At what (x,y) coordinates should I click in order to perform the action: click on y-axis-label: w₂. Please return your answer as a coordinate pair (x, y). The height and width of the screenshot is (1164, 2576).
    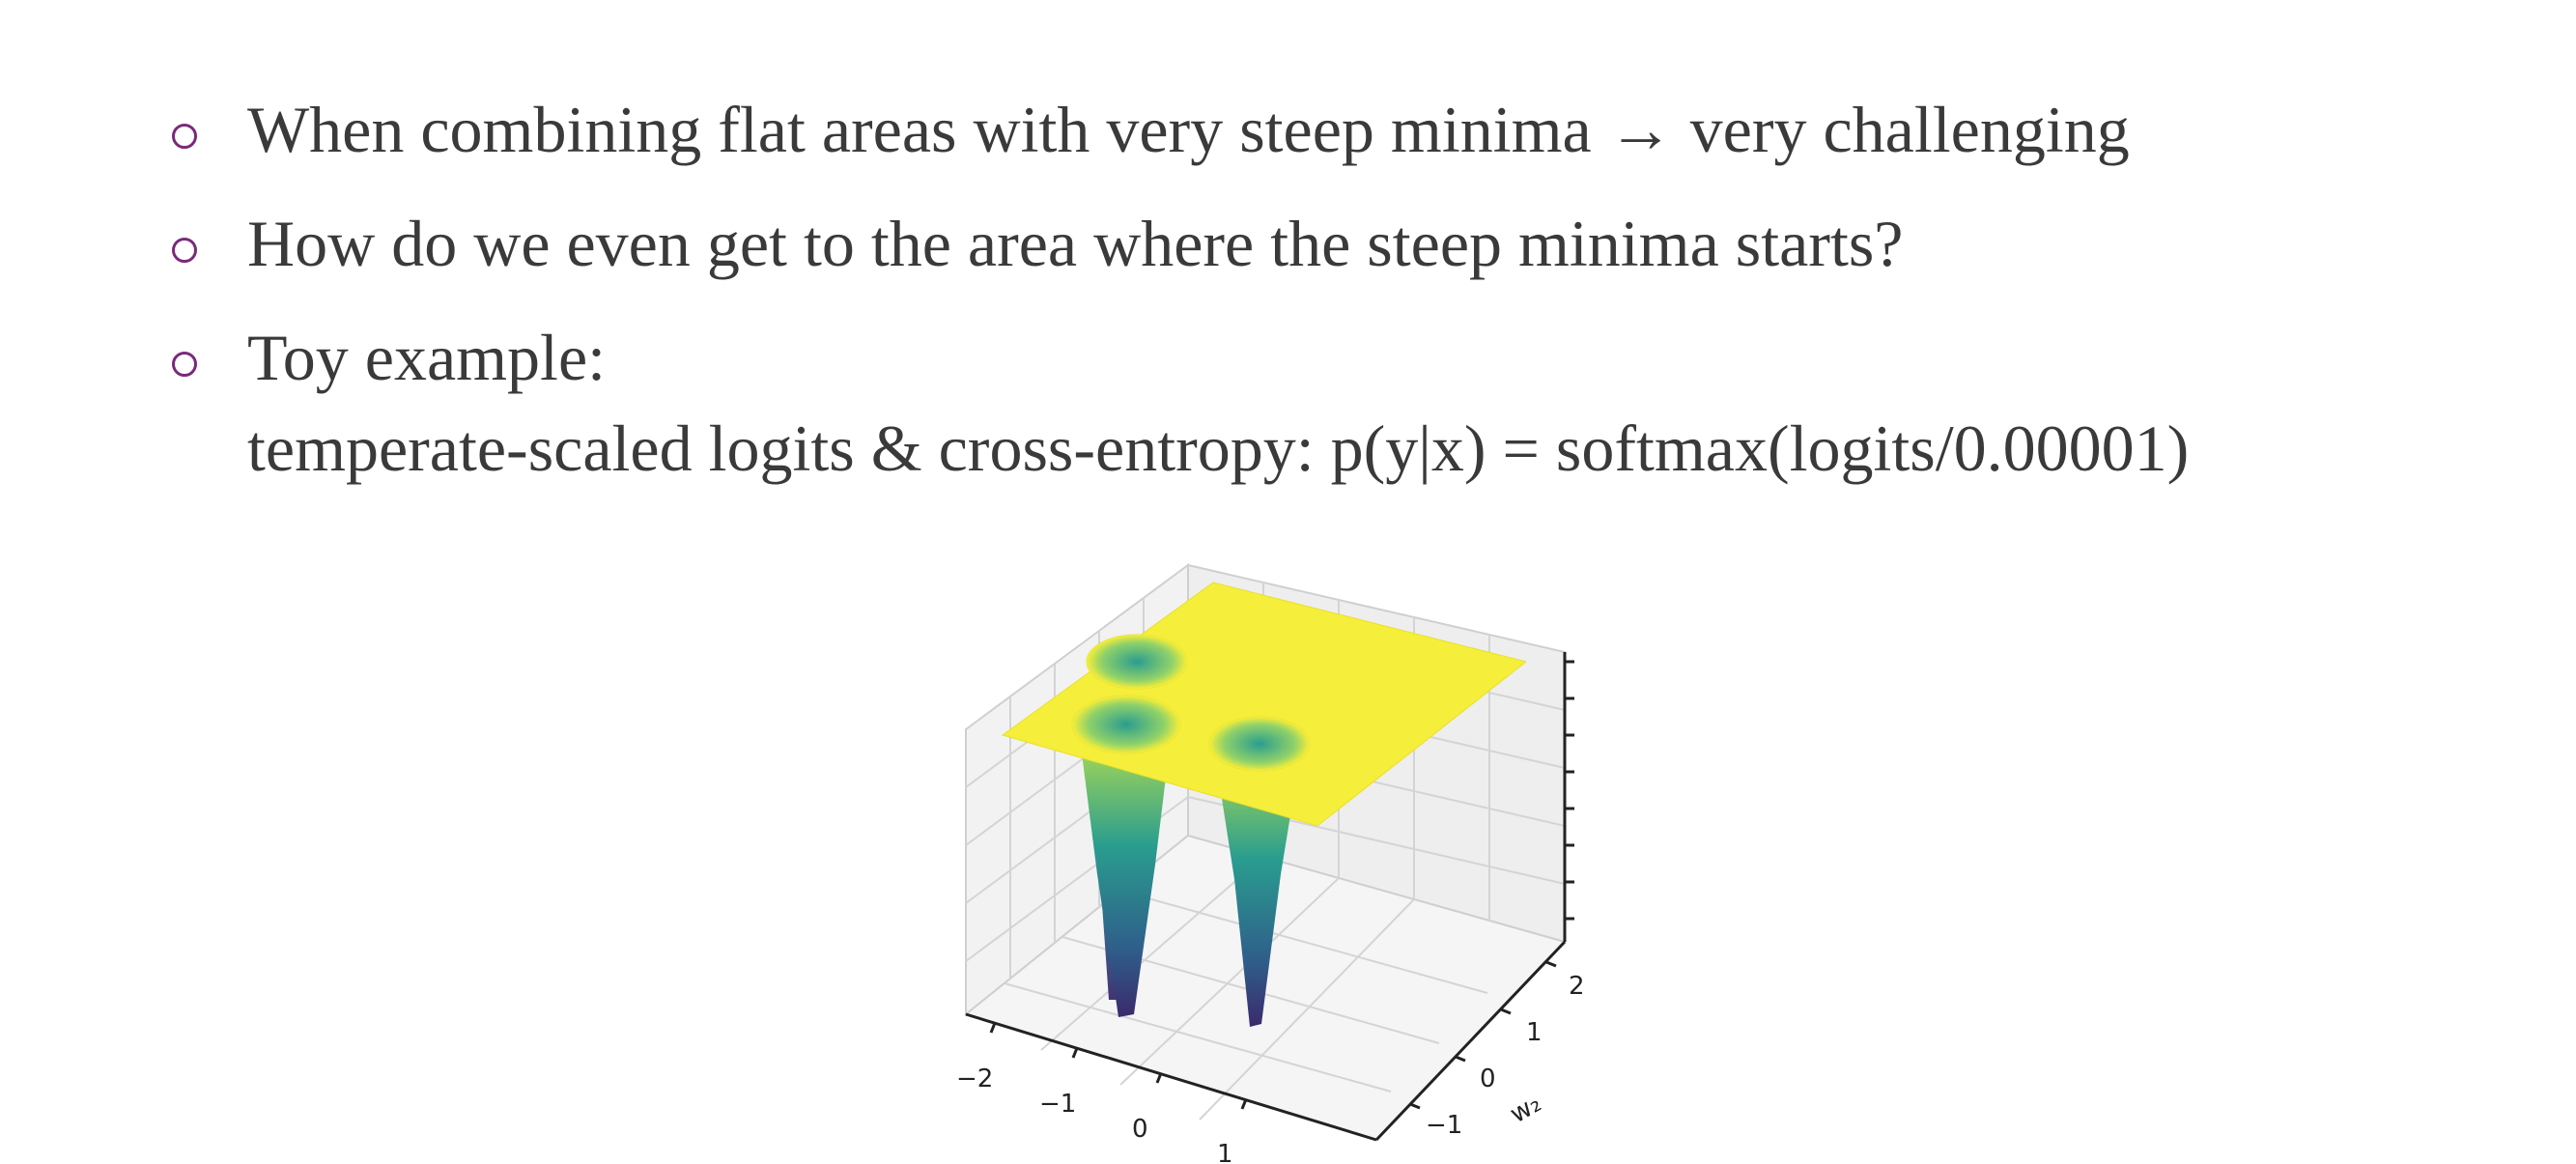
    Looking at the image, I should click on (1526, 1109).